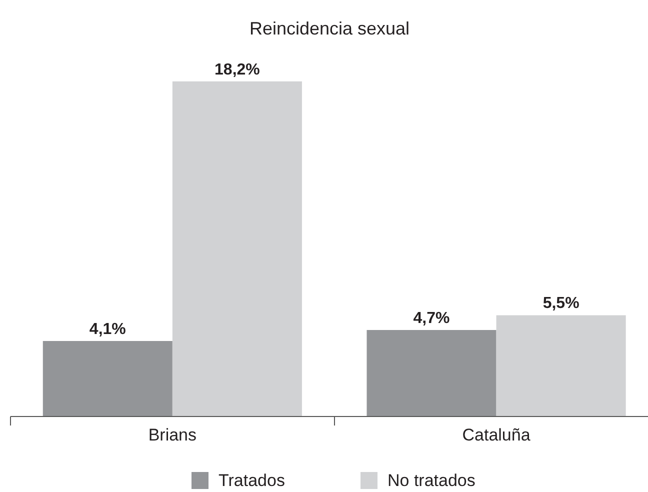 The width and height of the screenshot is (648, 492). What do you see at coordinates (237, 69) in the screenshot?
I see `data-label: 18,2%` at bounding box center [237, 69].